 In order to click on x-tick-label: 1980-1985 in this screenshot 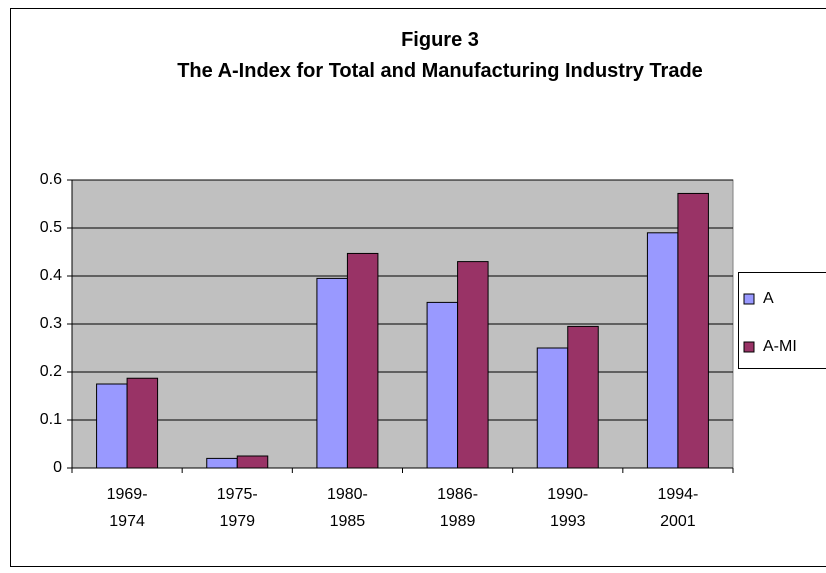, I will do `click(347, 508)`.